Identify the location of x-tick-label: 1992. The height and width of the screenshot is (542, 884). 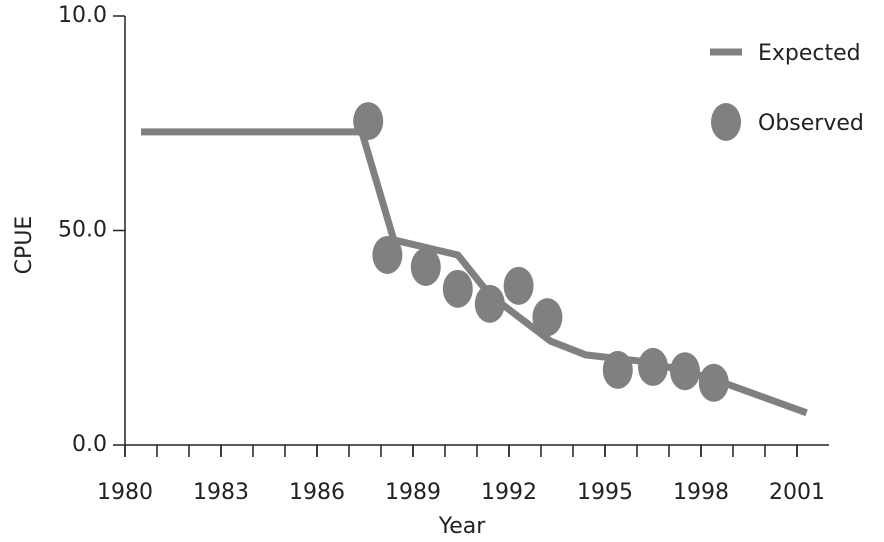
(509, 492).